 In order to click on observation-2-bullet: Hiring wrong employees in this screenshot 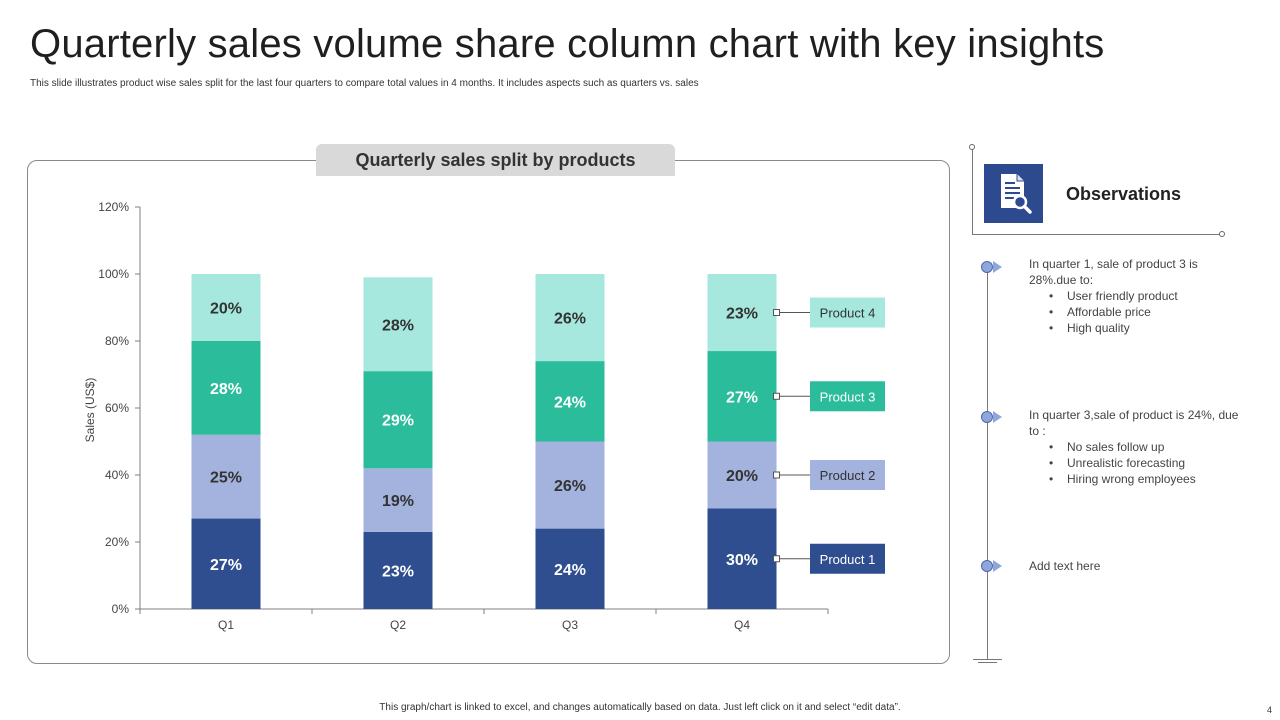, I will do `click(1146, 479)`.